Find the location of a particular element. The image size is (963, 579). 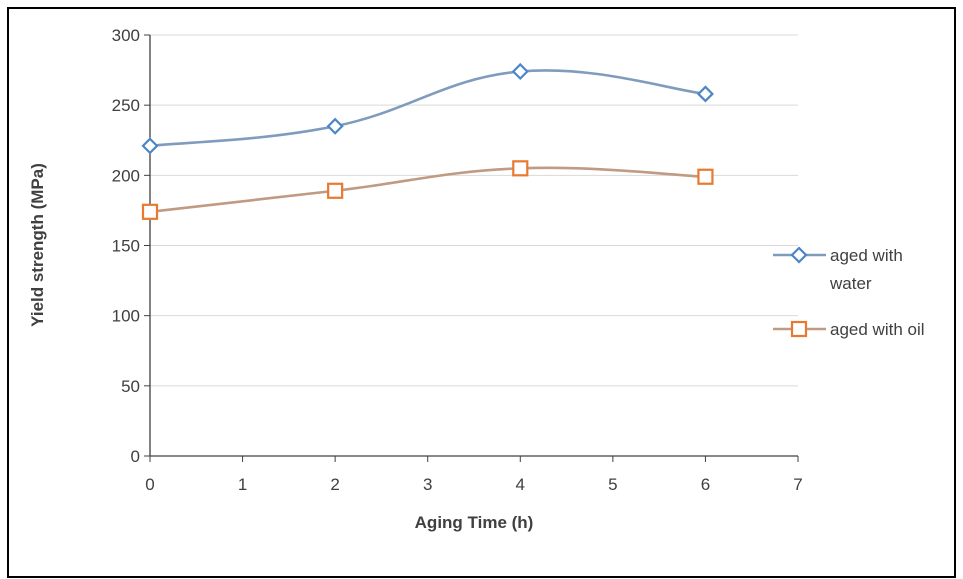

y-tick-label: 150 is located at coordinates (126, 246).